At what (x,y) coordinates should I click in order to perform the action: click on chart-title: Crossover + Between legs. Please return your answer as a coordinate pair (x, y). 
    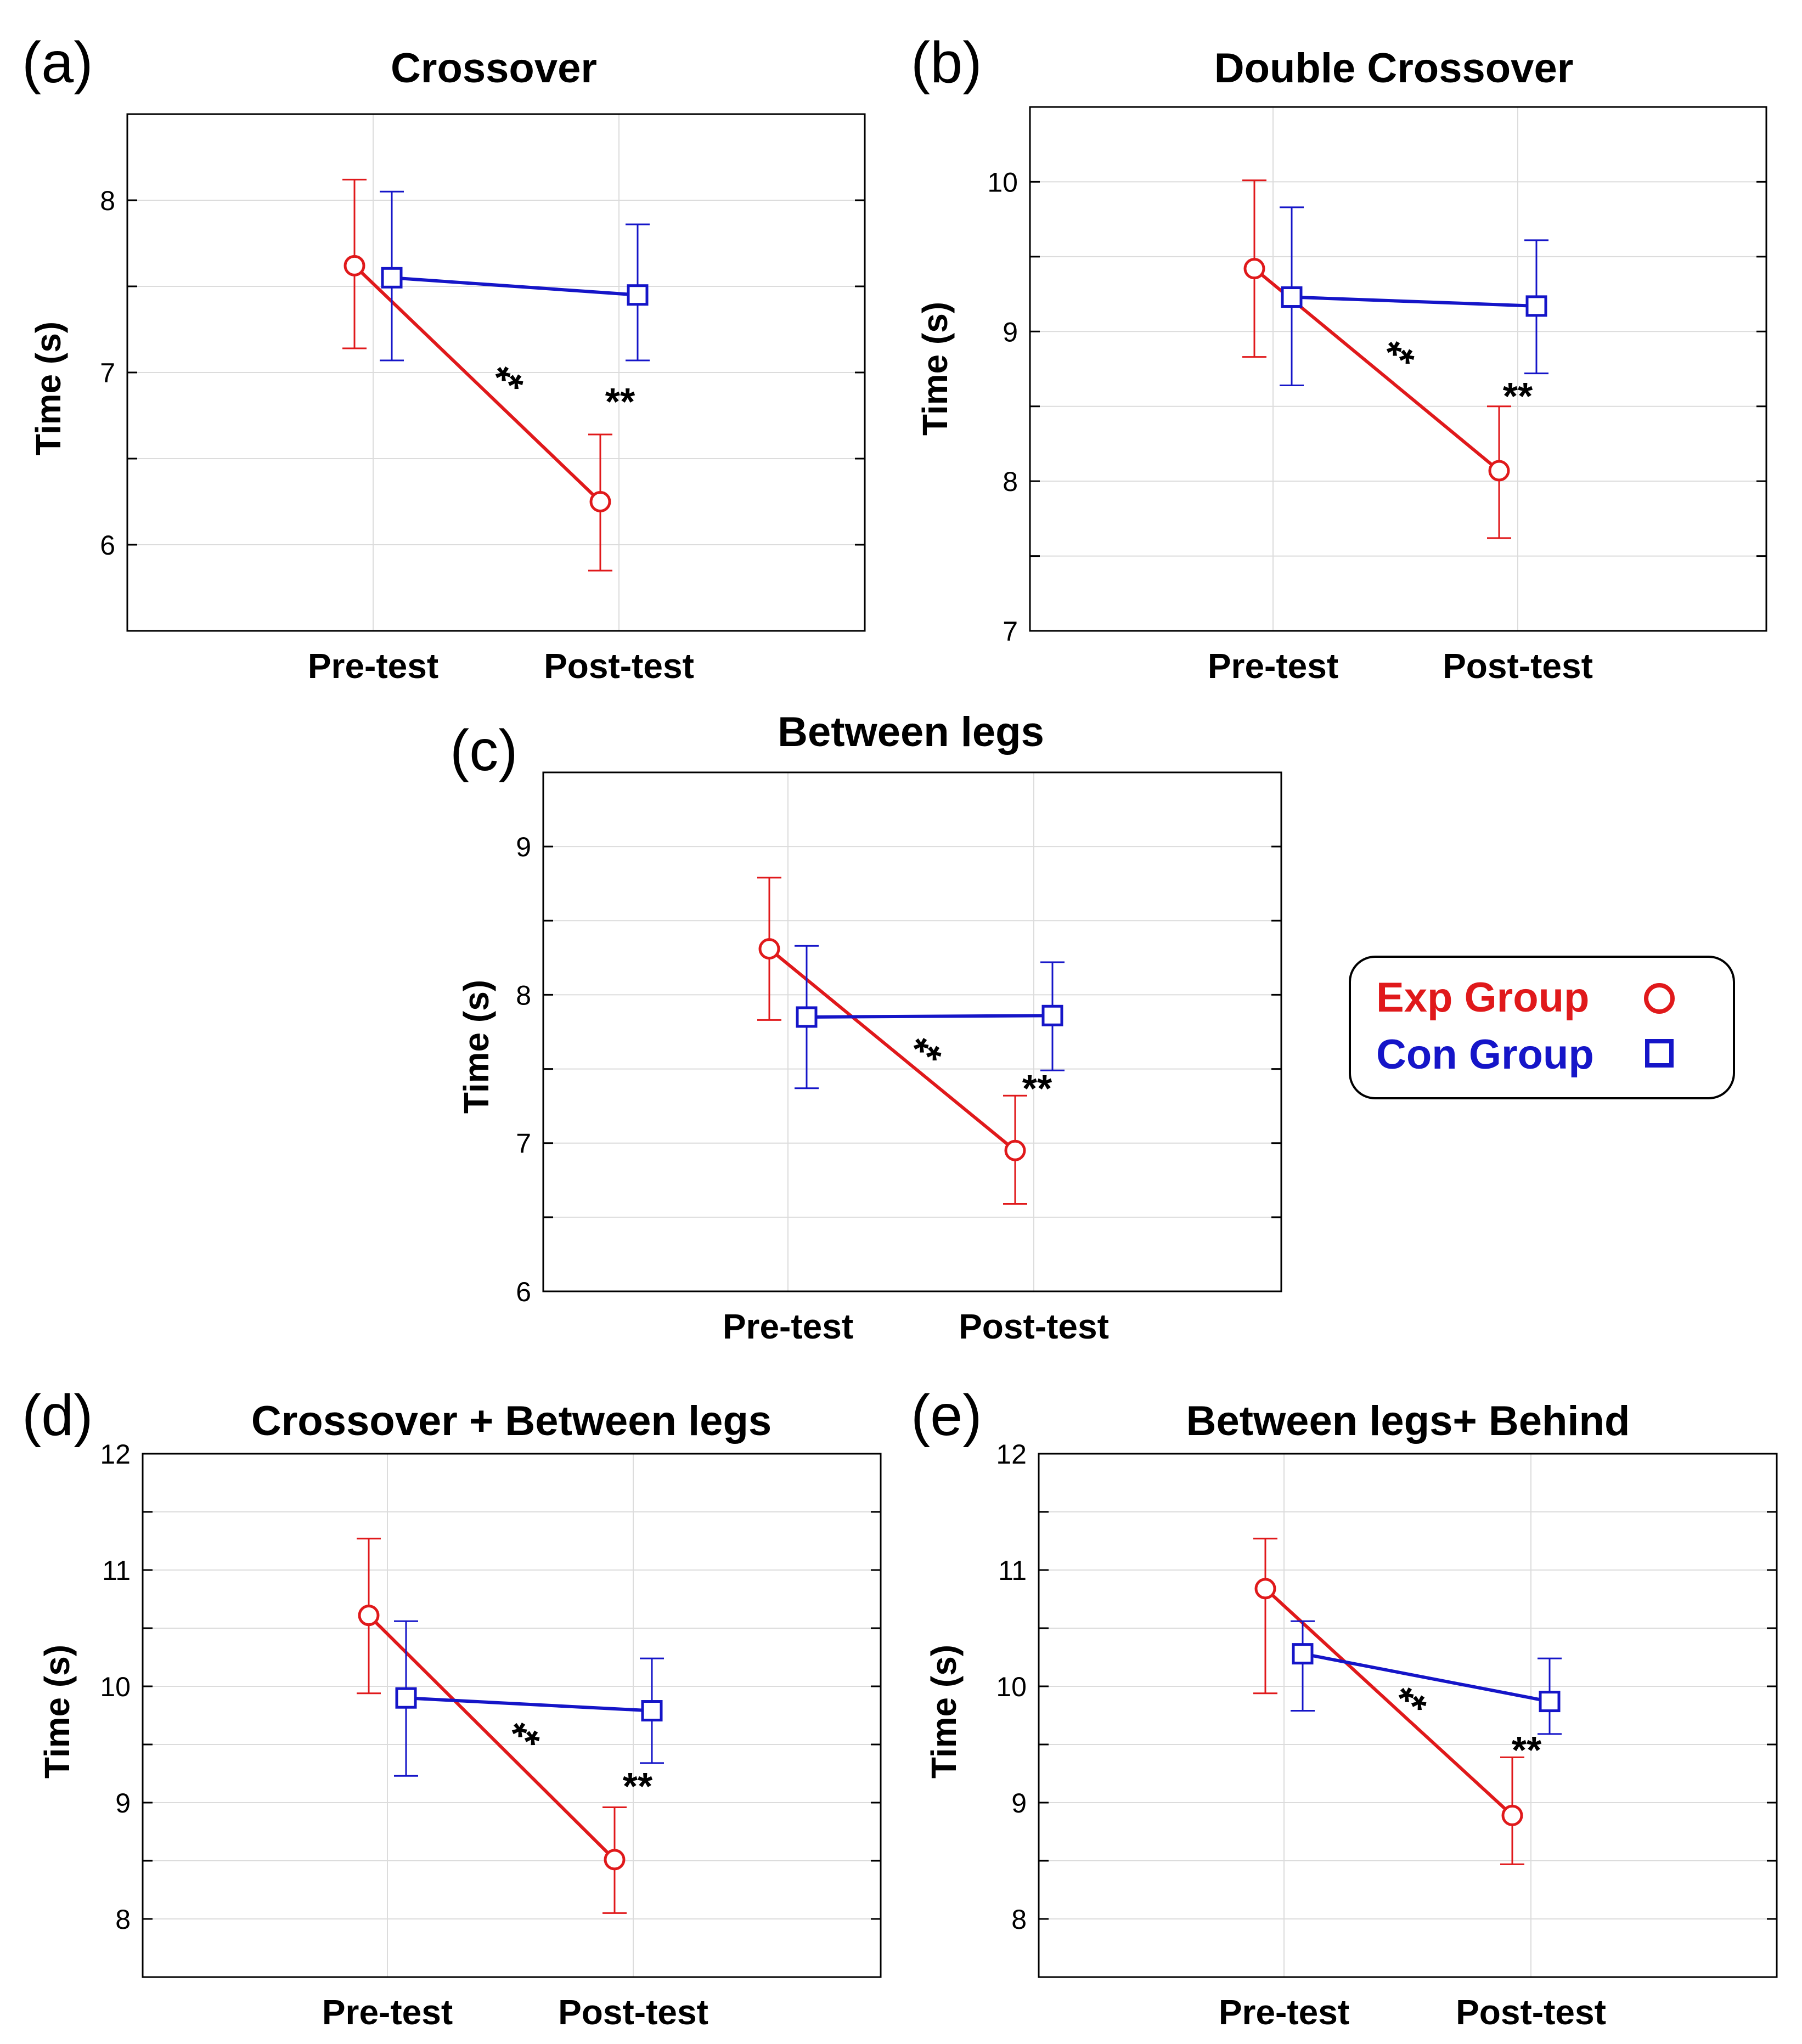
    Looking at the image, I should click on (511, 1421).